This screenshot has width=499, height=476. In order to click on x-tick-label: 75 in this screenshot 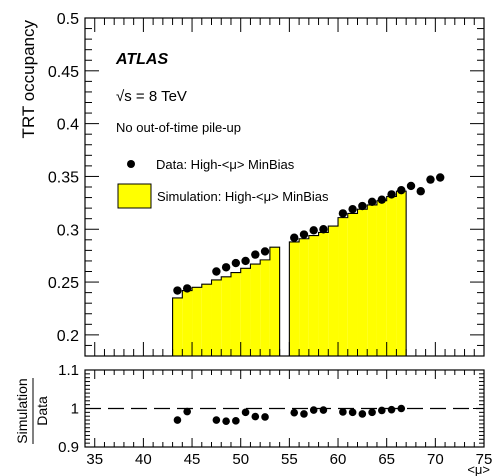, I will do `click(484, 459)`.